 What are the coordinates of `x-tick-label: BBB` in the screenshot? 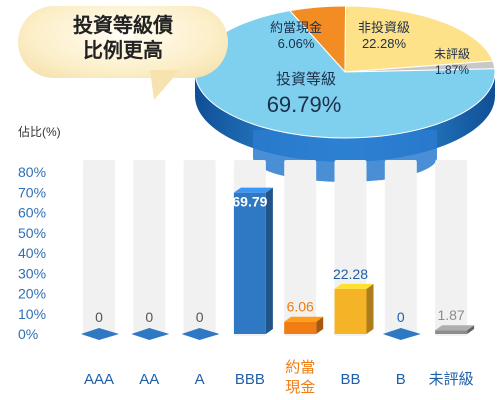 It's located at (250, 379).